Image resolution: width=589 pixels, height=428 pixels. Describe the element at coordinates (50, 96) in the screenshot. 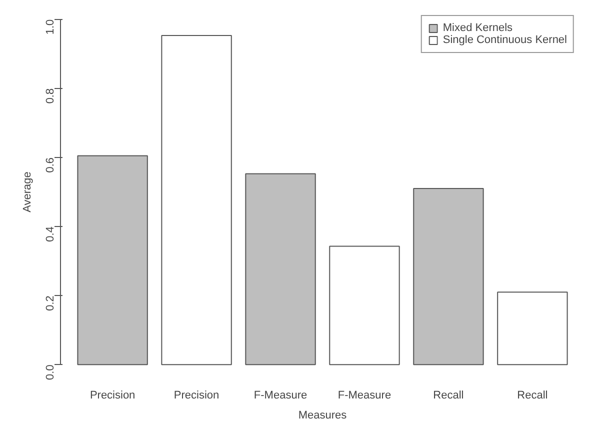

I see `y-tick-label: 0.8` at that location.